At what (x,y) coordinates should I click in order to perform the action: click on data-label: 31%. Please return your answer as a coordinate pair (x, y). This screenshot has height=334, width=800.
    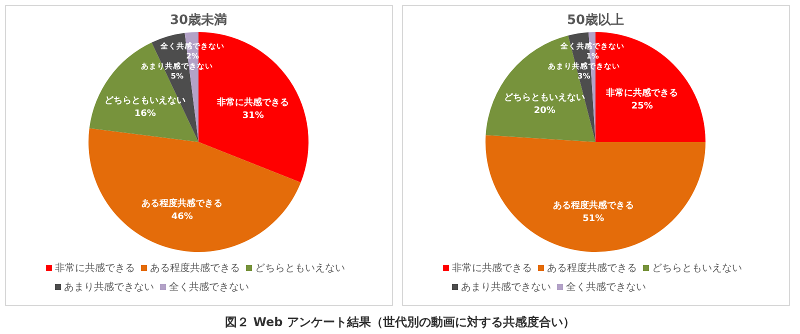
    Looking at the image, I should click on (253, 115).